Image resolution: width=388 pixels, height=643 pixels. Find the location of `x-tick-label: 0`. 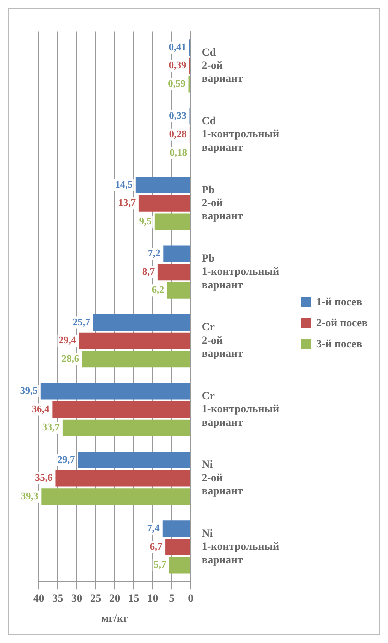

x-tick-label: 0 is located at coordinates (191, 599).